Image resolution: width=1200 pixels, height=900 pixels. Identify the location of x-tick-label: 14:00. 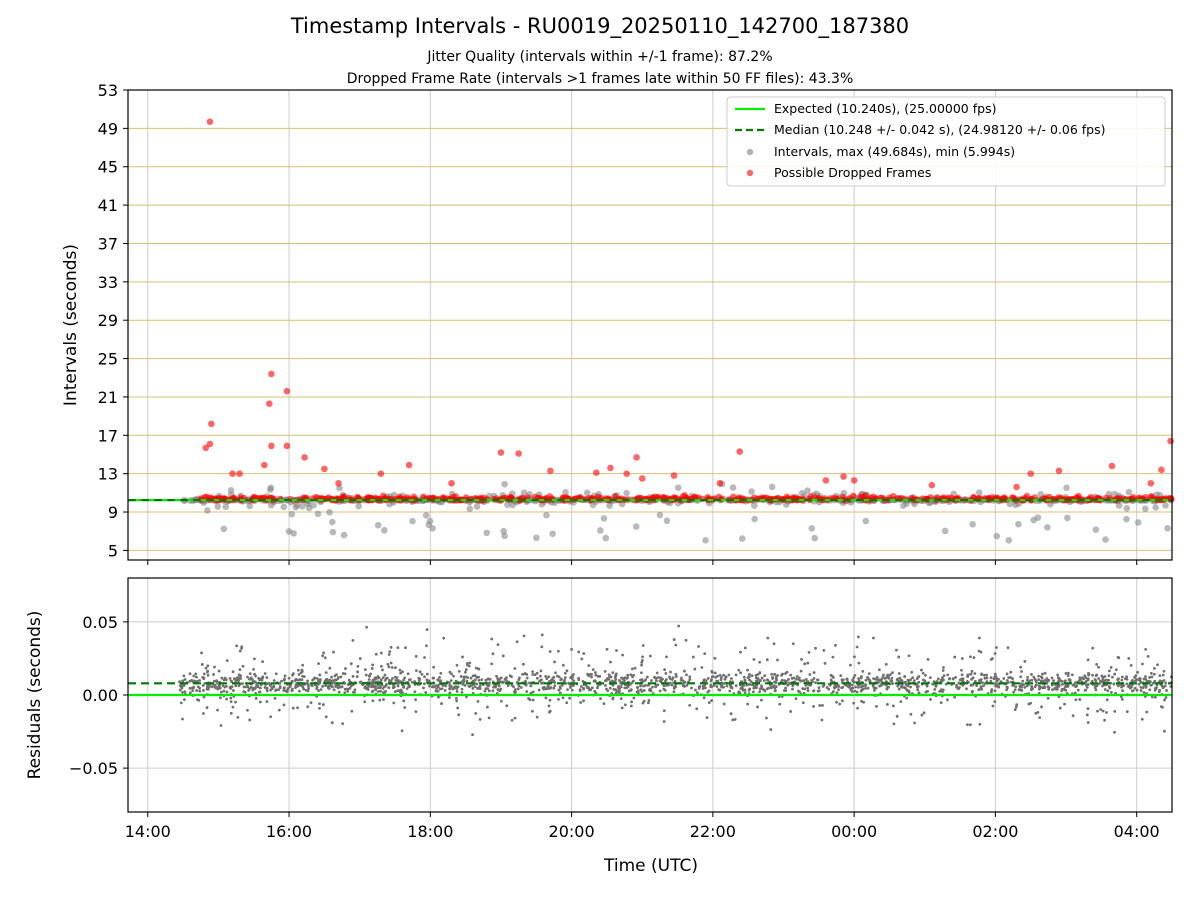
(148, 831).